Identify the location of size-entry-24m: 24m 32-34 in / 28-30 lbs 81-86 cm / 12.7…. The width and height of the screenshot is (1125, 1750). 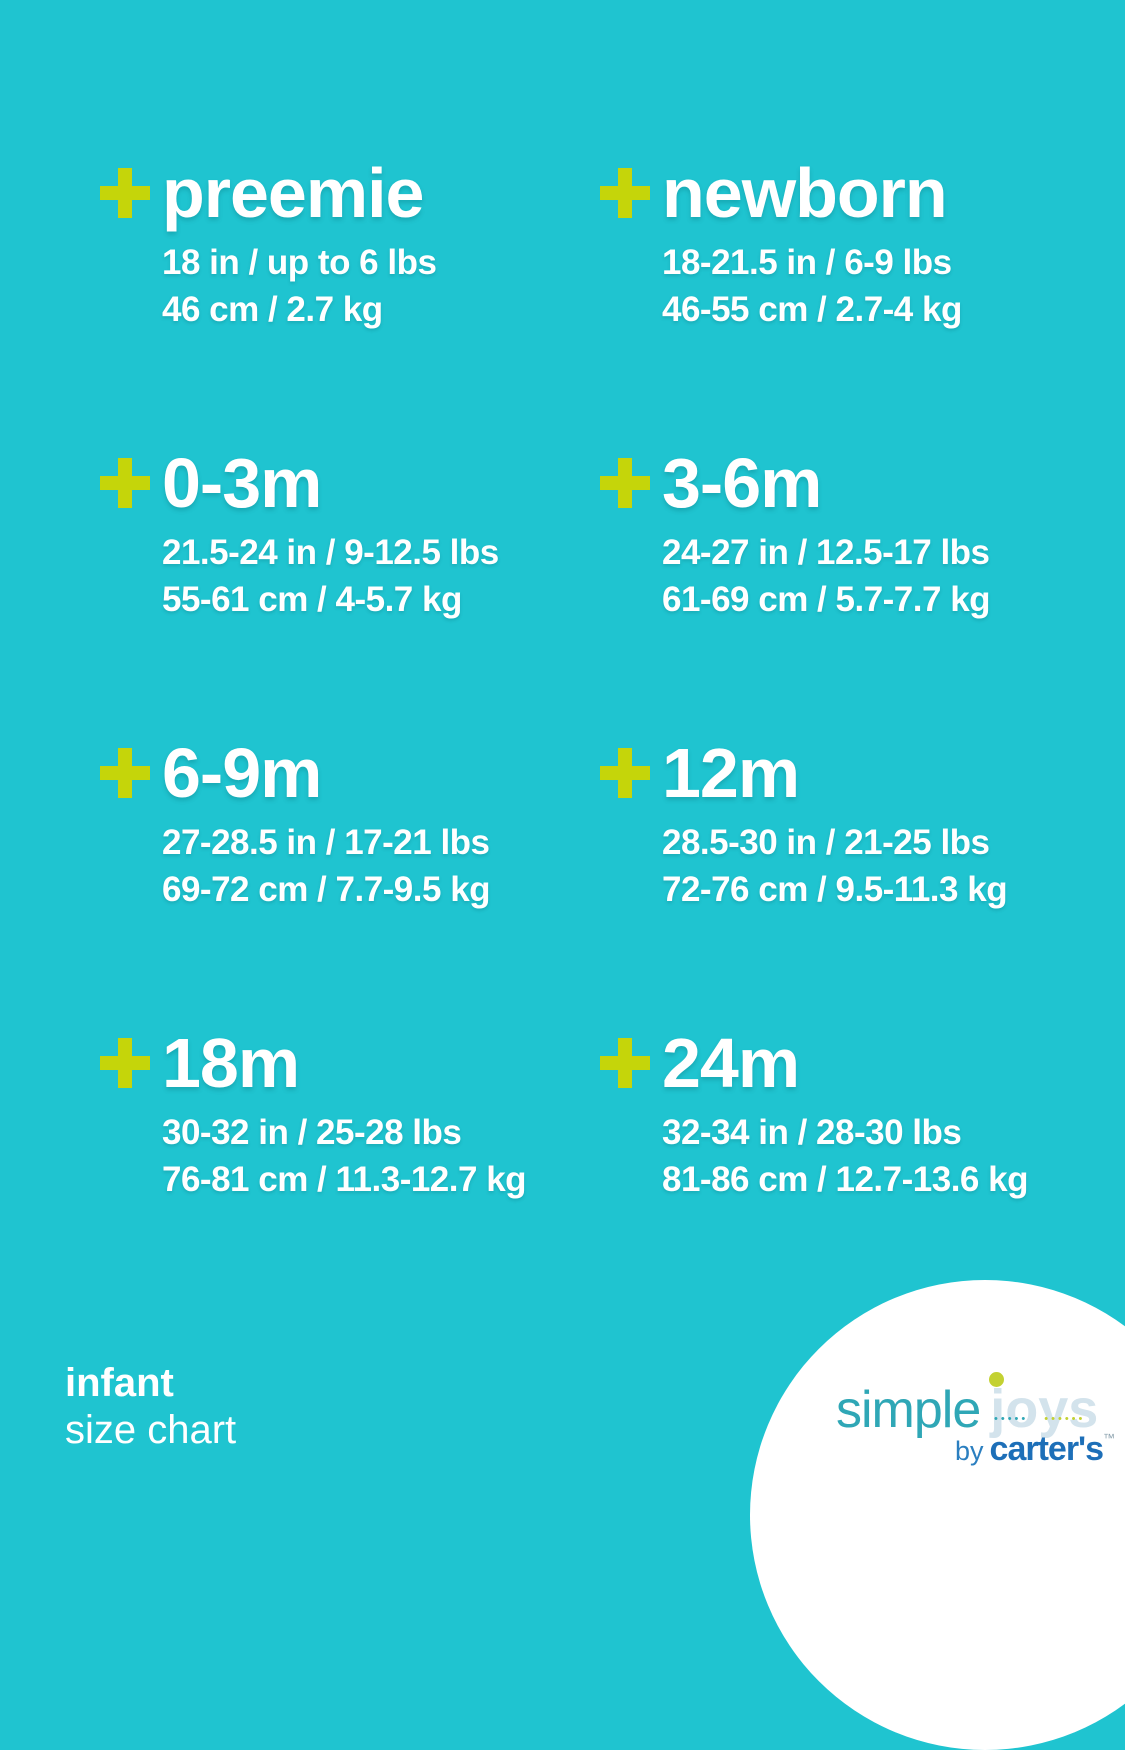
(850, 1173).